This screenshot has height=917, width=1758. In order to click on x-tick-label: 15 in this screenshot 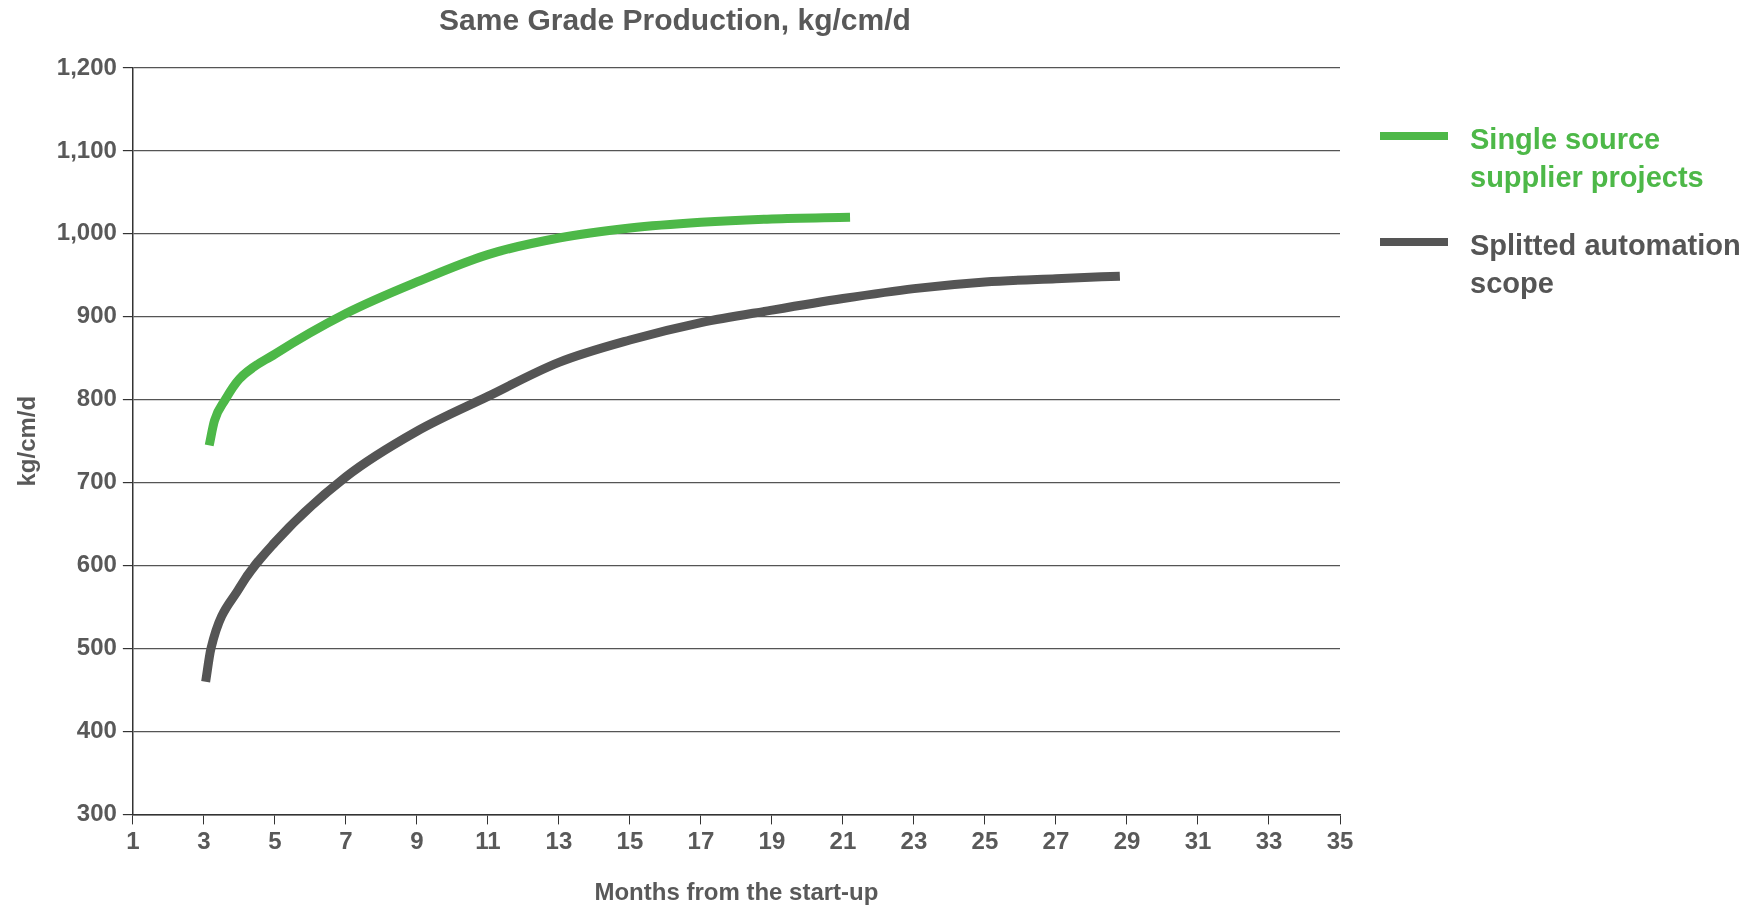, I will do `click(630, 841)`.